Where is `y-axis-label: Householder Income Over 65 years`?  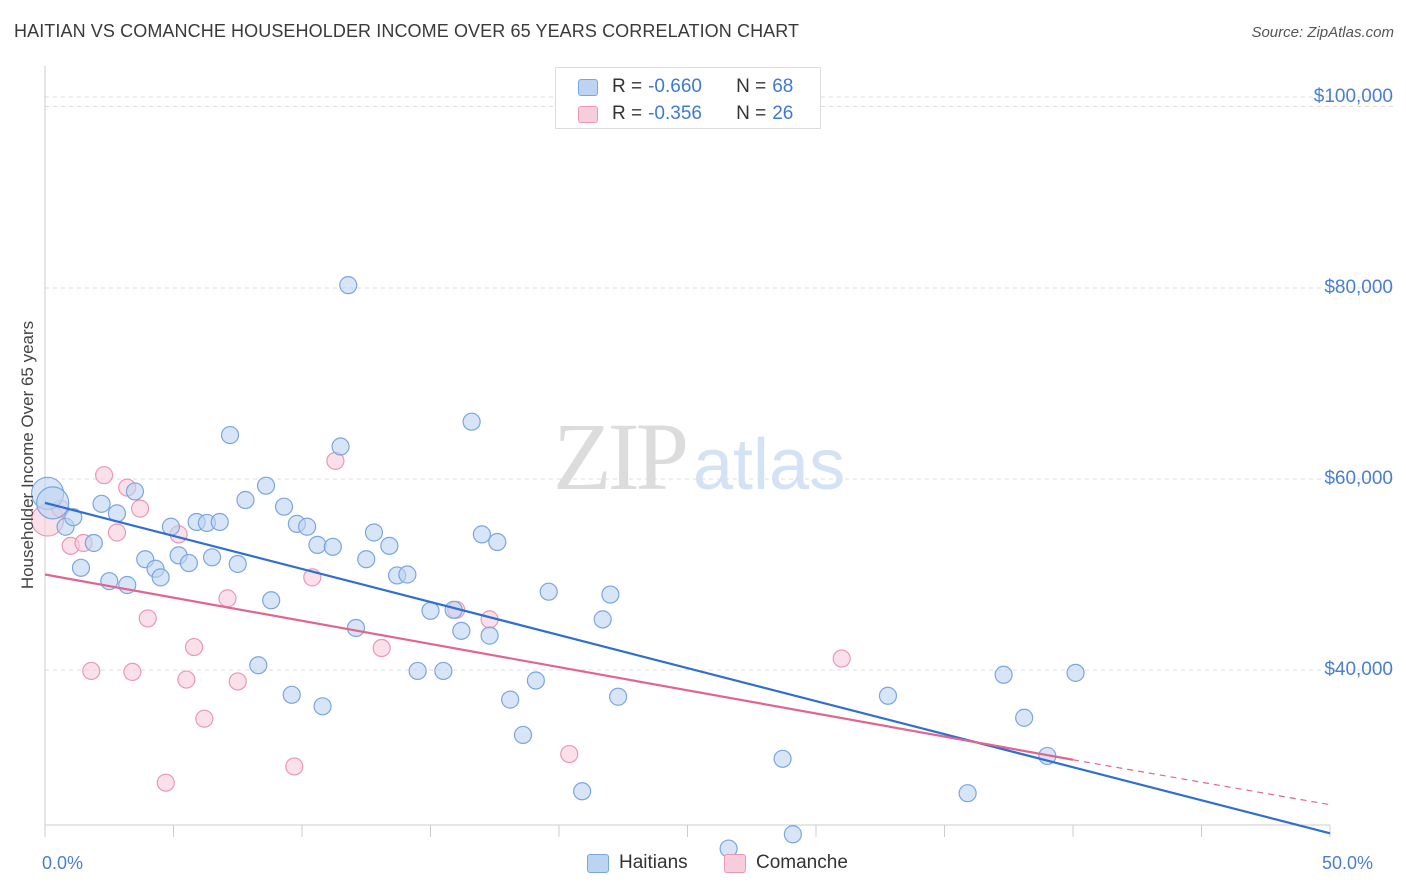 y-axis-label: Householder Income Over 65 years is located at coordinates (27, 455).